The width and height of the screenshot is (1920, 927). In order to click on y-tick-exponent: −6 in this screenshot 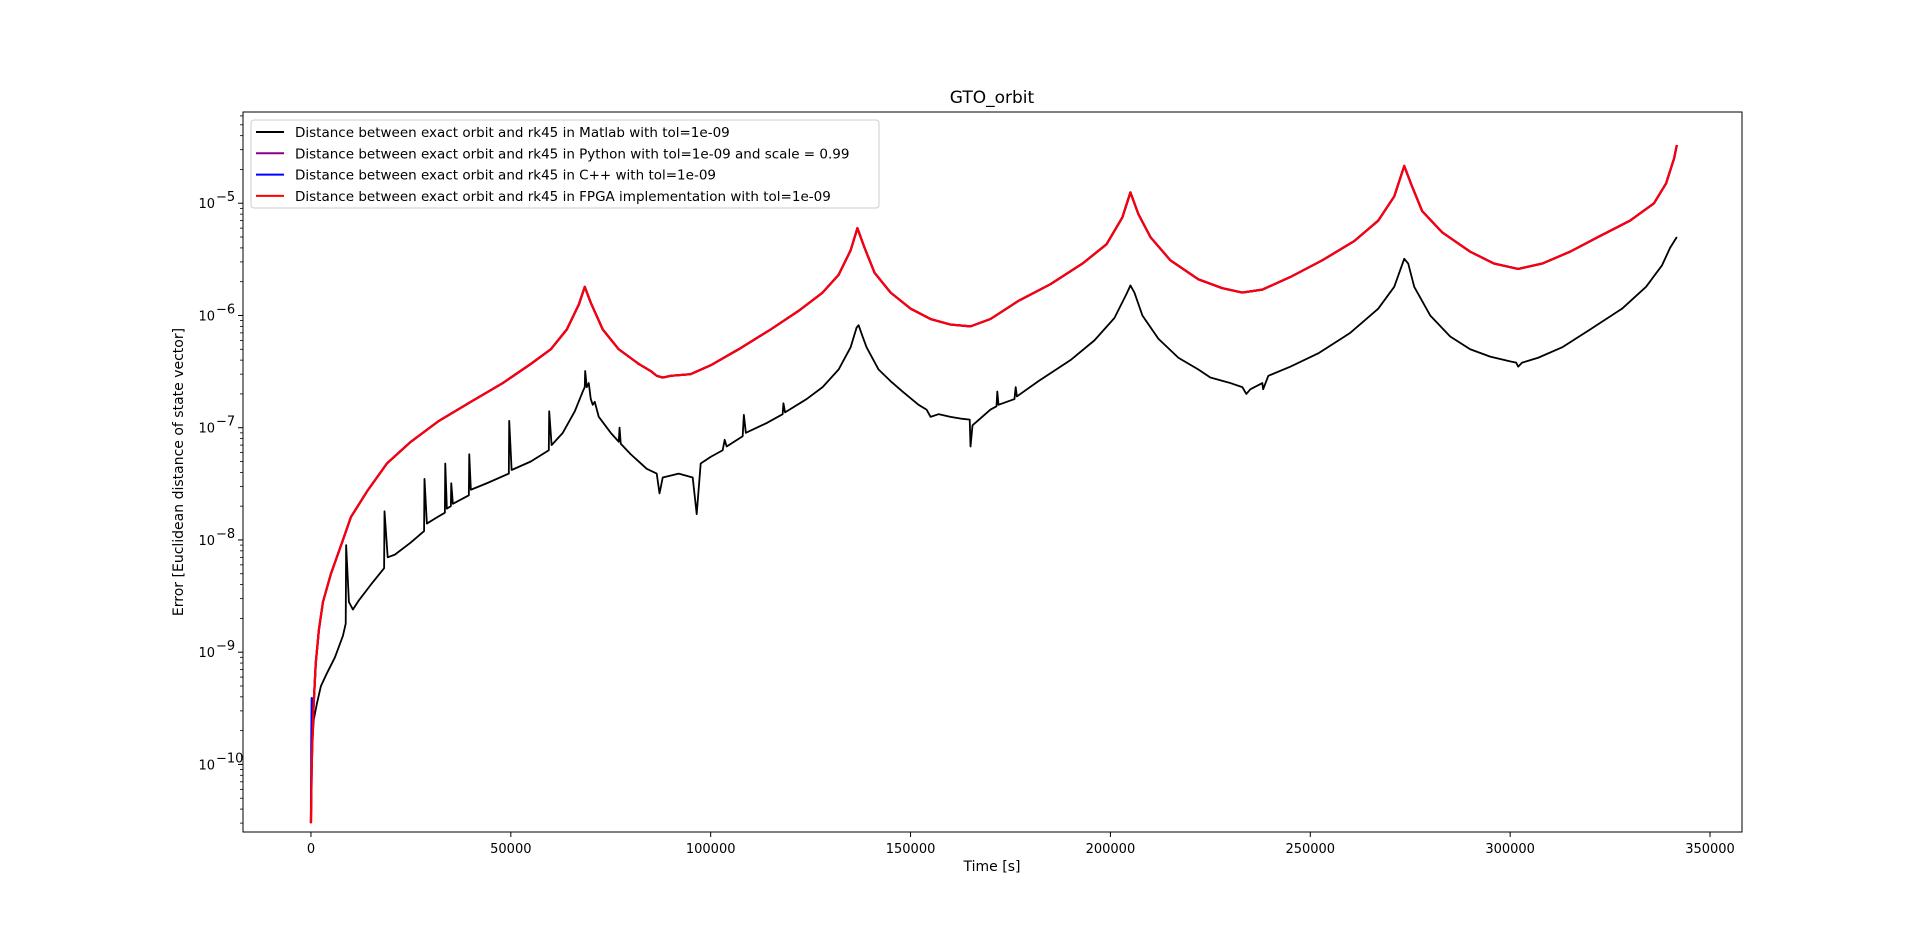, I will do `click(225, 309)`.